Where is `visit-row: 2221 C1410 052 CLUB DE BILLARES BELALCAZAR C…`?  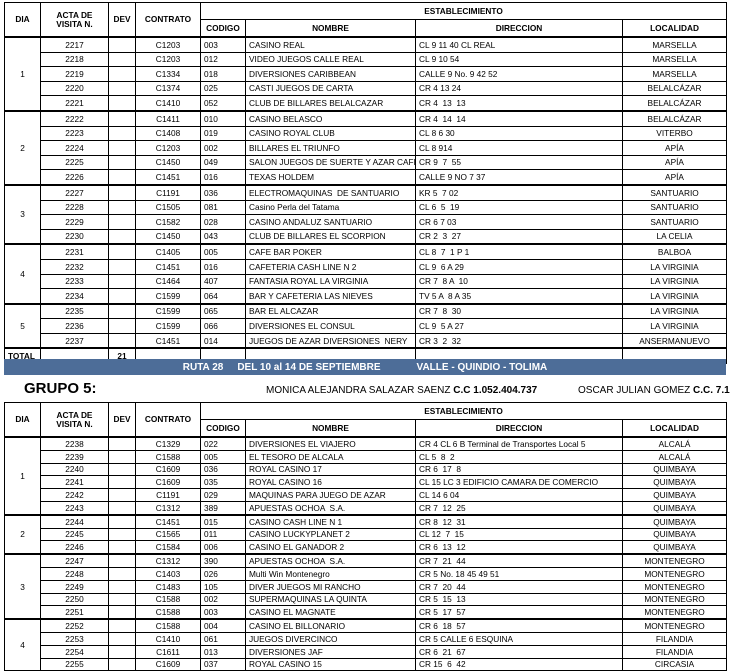
visit-row: 2221 C1410 052 CLUB DE BILLARES BELALCAZAR C… is located at coordinates (366, 103).